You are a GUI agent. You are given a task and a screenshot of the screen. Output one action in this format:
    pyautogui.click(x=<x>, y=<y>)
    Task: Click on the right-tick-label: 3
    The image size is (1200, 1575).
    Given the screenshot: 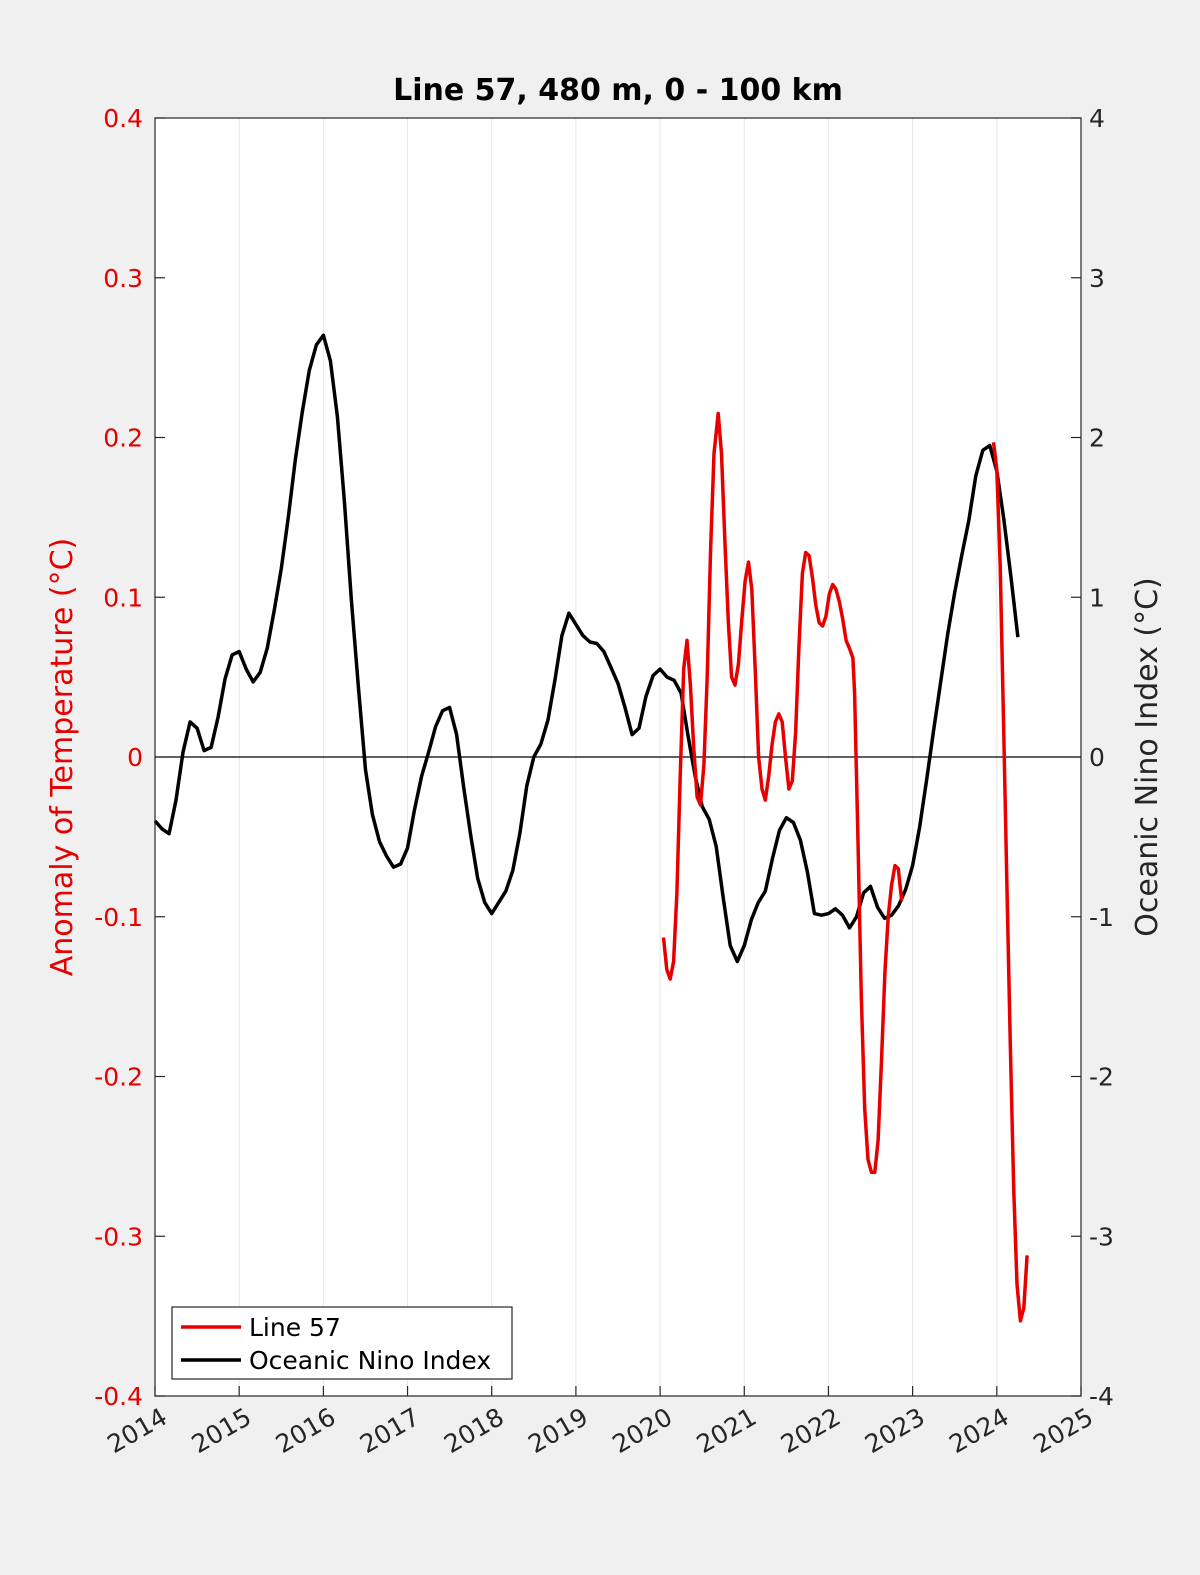 What is the action you would take?
    pyautogui.click(x=1097, y=278)
    